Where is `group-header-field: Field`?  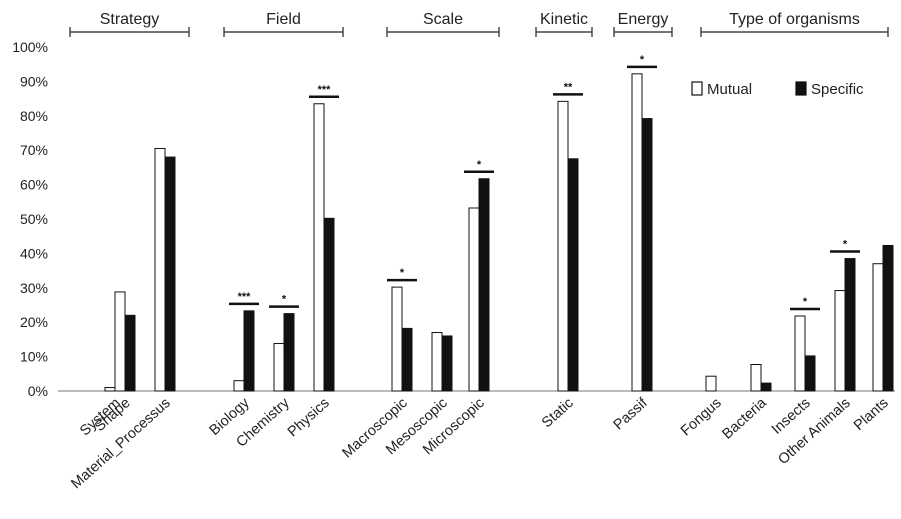
group-header-field: Field is located at coordinates (283, 24).